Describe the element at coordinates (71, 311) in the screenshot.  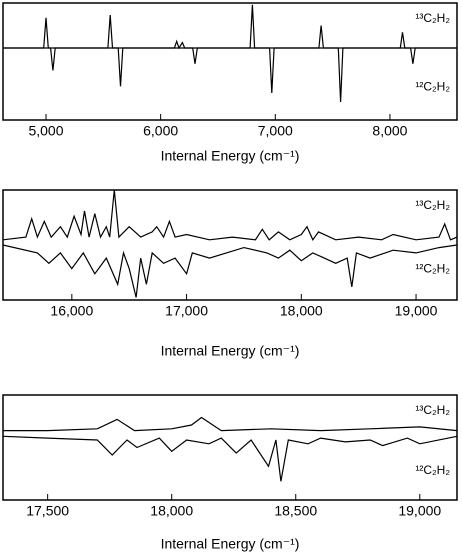
I see `x-tick-label: 16,000` at that location.